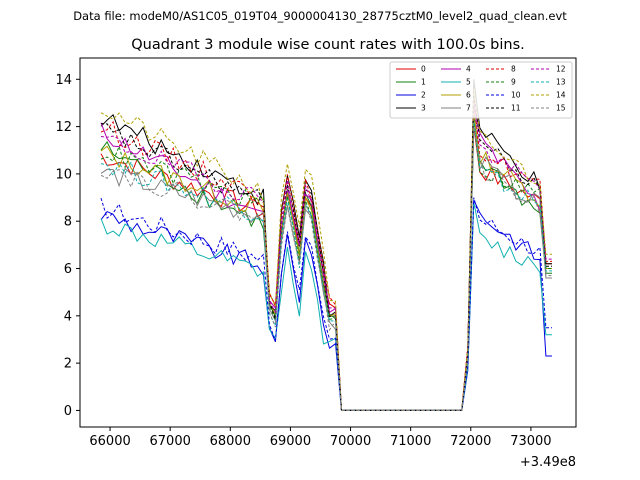 Image resolution: width=640 pixels, height=480 pixels. I want to click on legend-label-8: 8, so click(513, 69).